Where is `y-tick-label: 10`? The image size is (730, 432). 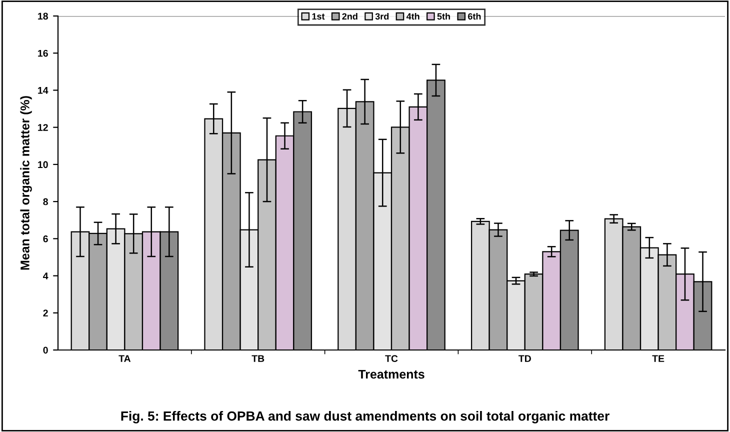
y-tick-label: 10 is located at coordinates (43, 164).